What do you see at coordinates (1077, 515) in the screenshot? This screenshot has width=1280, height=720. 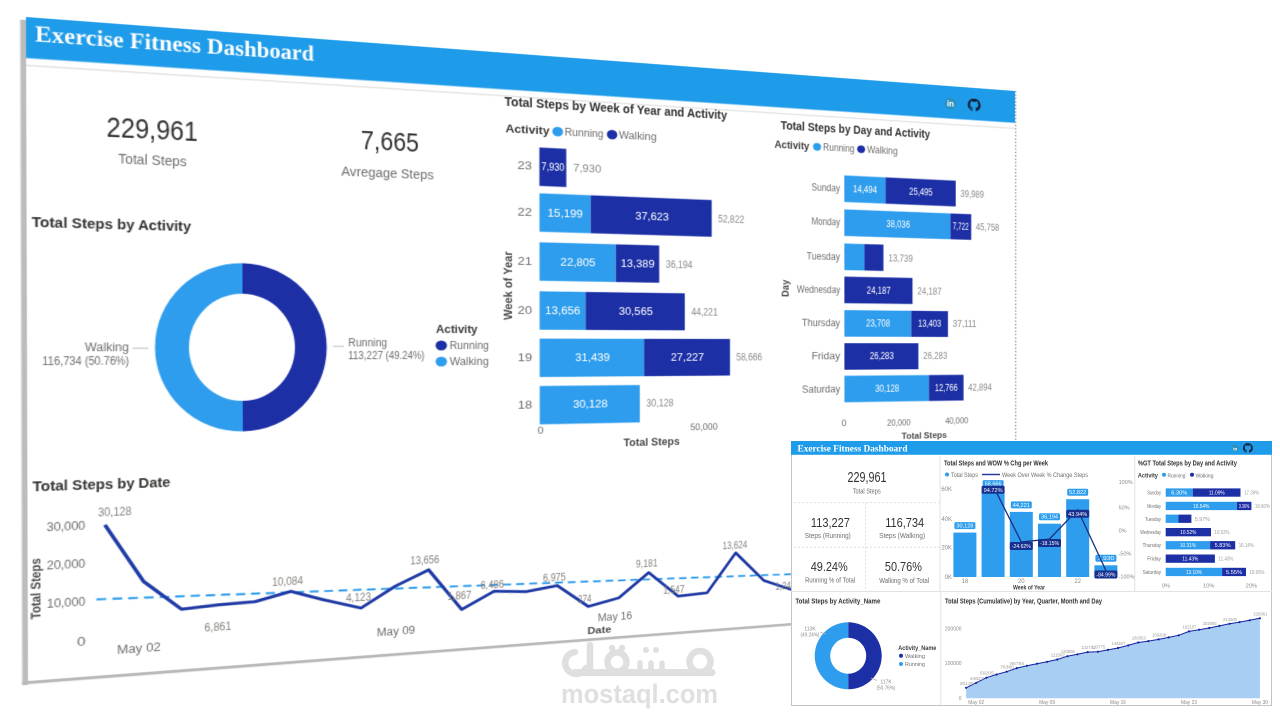 I see `svg-text: 43.94%` at bounding box center [1077, 515].